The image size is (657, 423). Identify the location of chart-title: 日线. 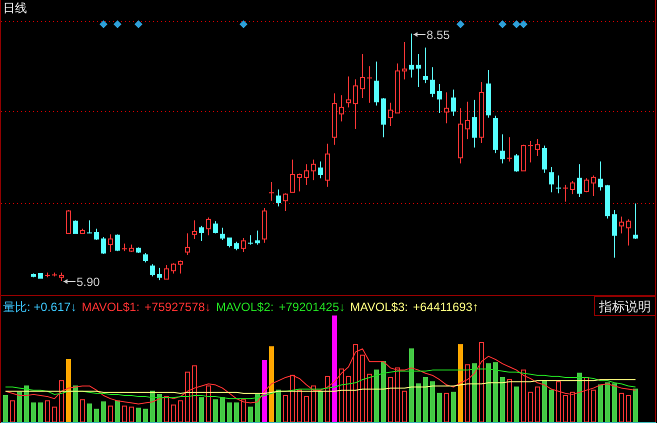
(15, 8).